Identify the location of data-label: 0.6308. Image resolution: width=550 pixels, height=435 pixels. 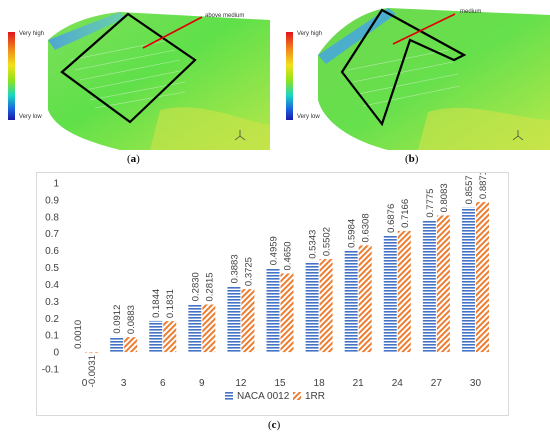
(366, 227).